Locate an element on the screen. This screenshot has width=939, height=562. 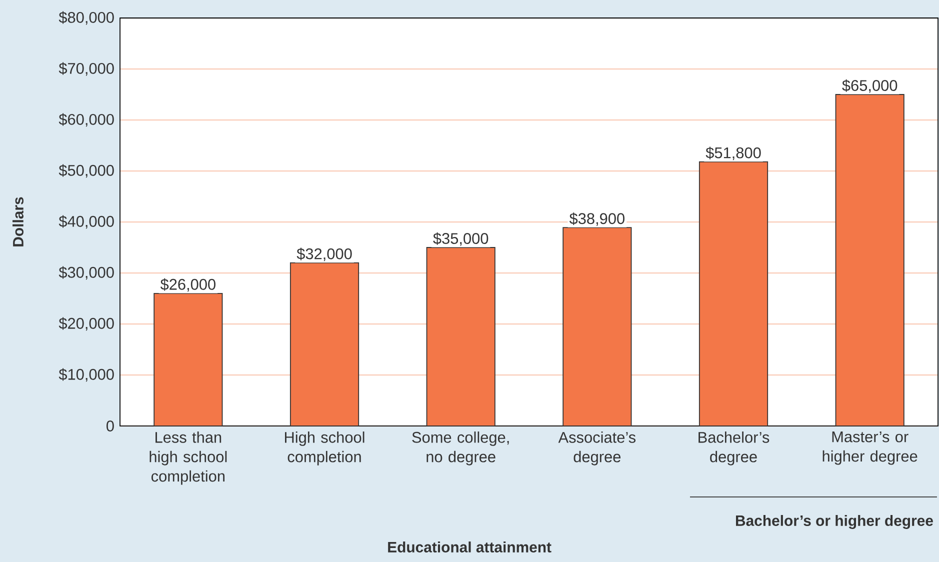
y-tick-label: $60,000 is located at coordinates (86, 120).